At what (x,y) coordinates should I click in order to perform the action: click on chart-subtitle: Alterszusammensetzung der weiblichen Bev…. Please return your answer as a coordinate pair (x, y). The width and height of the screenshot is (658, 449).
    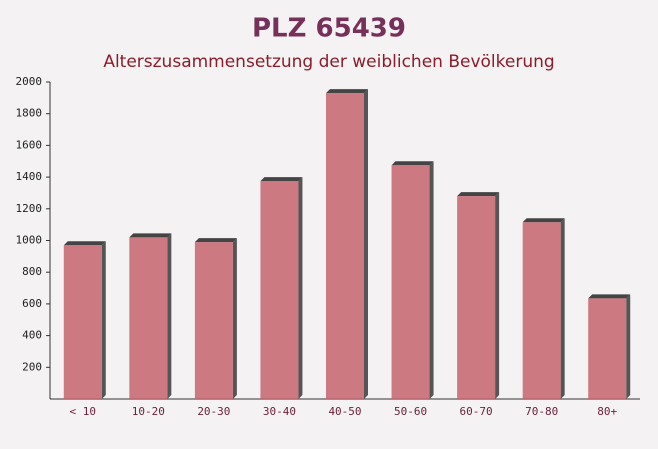
    Looking at the image, I should click on (328, 62).